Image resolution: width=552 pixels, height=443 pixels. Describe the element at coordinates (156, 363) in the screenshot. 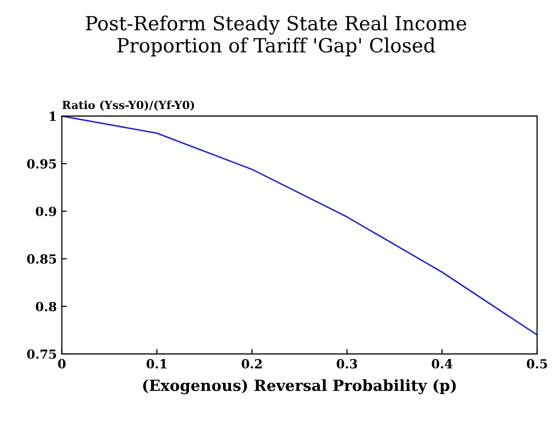

I see `x-tick-label: 0.1` at that location.